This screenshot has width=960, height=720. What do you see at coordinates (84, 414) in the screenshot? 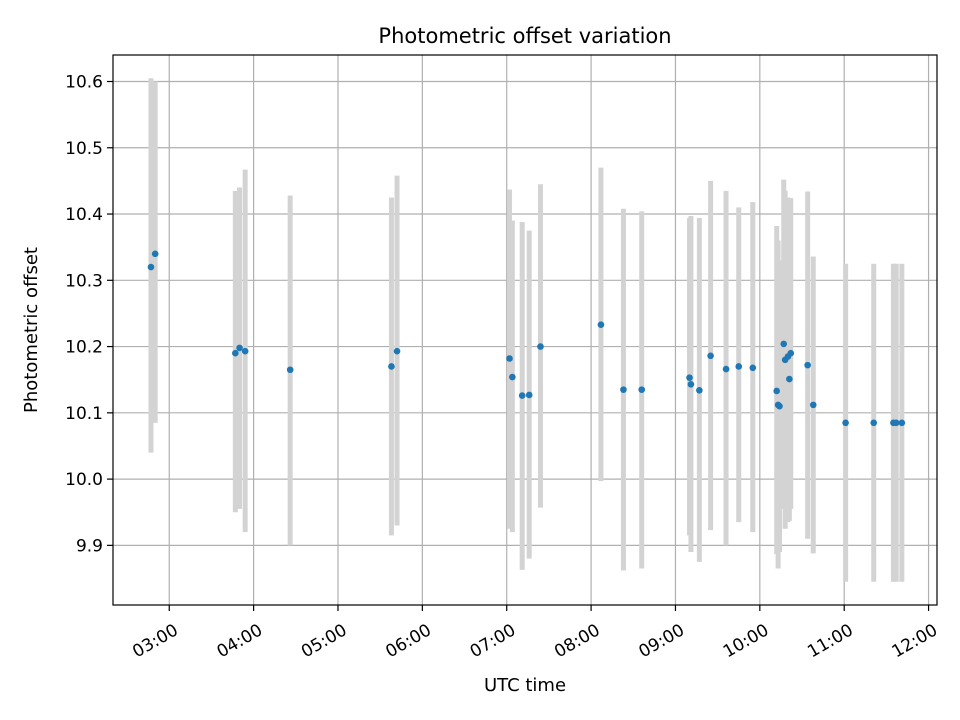
I see `y-tick-label: 10.1` at bounding box center [84, 414].